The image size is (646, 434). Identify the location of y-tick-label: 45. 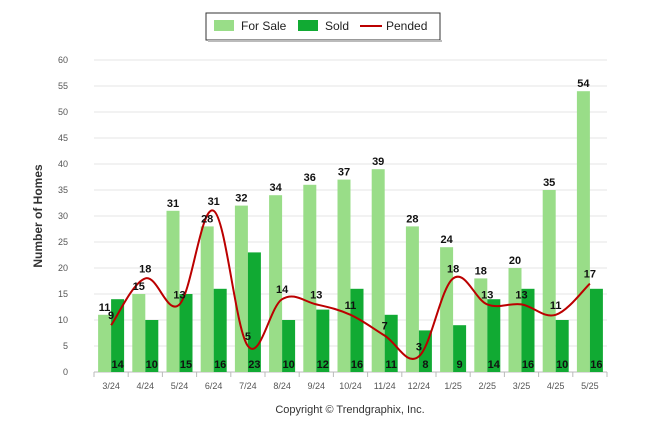
(63, 138).